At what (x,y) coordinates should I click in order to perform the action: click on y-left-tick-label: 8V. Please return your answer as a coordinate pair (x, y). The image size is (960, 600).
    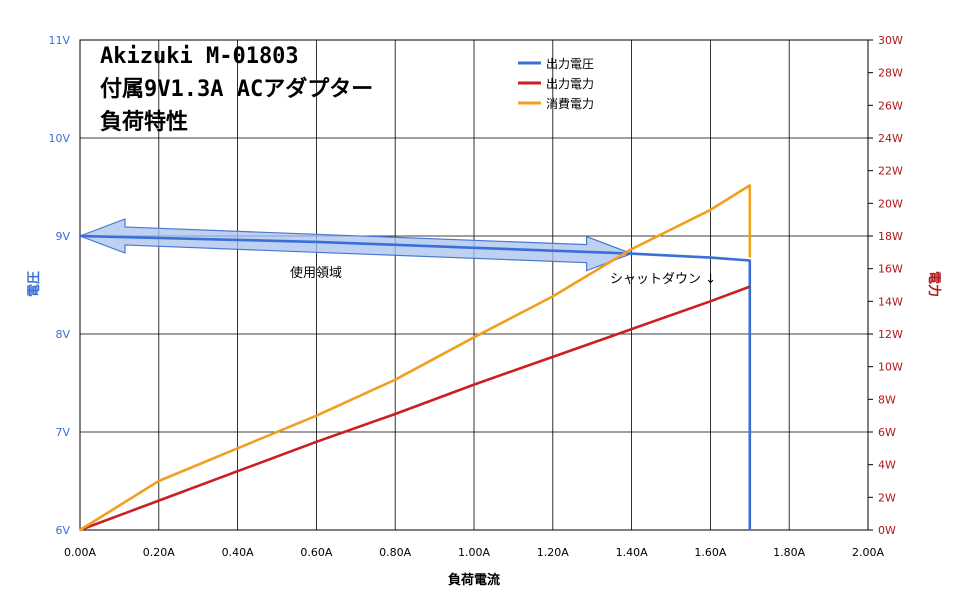
    Looking at the image, I should click on (62, 334).